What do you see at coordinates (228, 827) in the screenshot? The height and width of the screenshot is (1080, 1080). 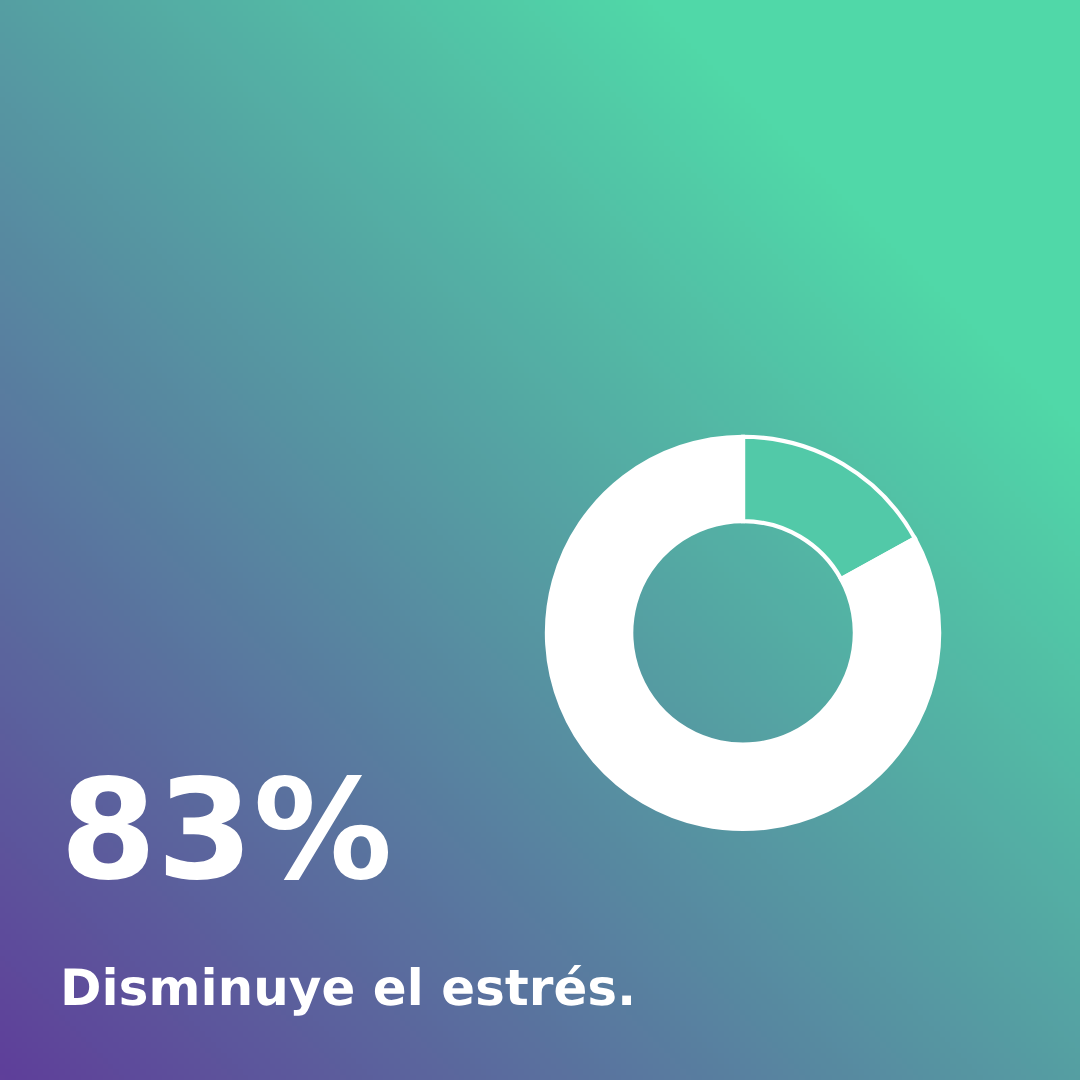 I see `data-label: 83%` at bounding box center [228, 827].